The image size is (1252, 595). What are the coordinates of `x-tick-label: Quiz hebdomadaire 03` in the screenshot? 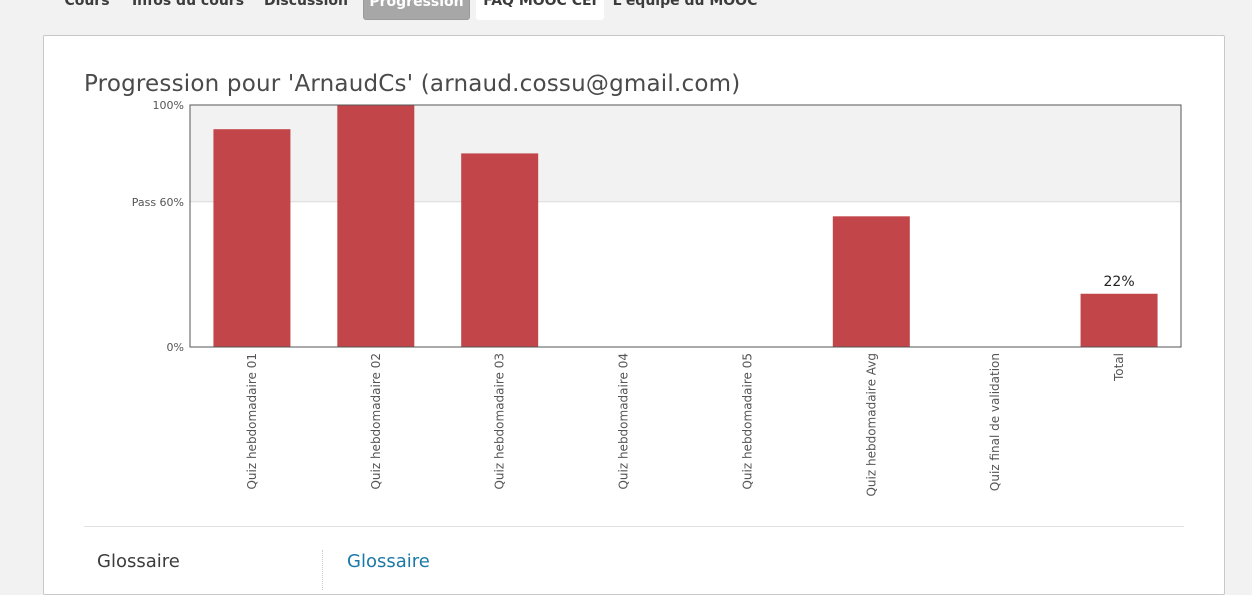 It's located at (500, 421).